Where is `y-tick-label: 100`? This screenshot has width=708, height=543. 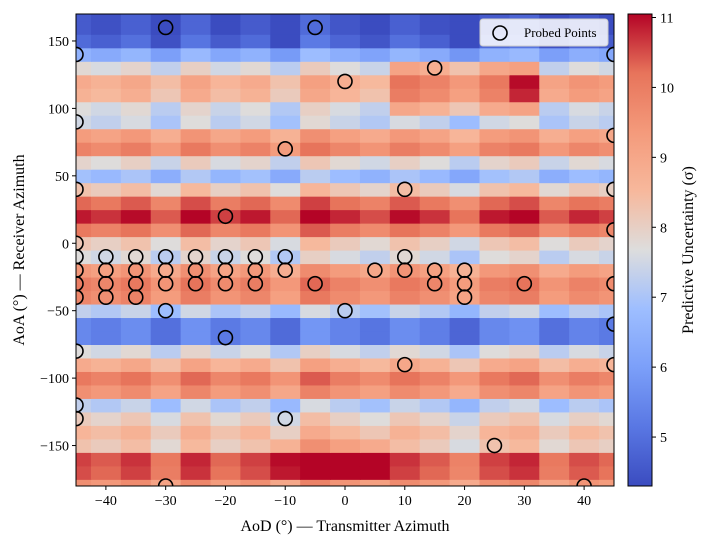
y-tick-label: 100 is located at coordinates (58, 109).